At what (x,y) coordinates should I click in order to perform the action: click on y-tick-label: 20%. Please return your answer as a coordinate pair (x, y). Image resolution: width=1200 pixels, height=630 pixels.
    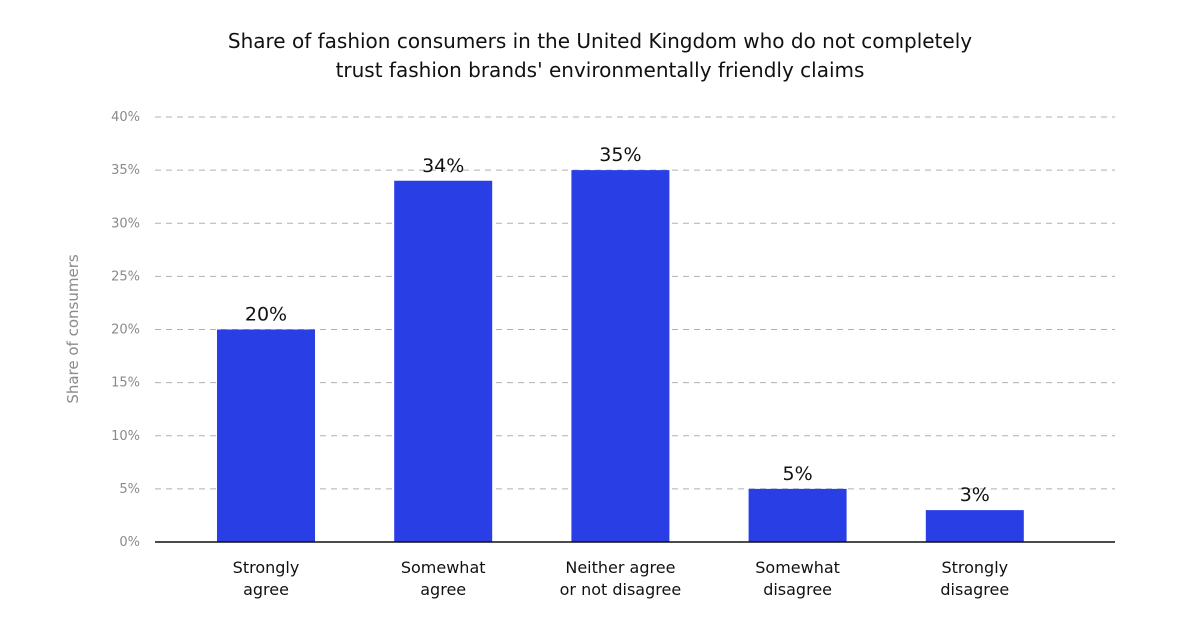
    Looking at the image, I should click on (125, 330).